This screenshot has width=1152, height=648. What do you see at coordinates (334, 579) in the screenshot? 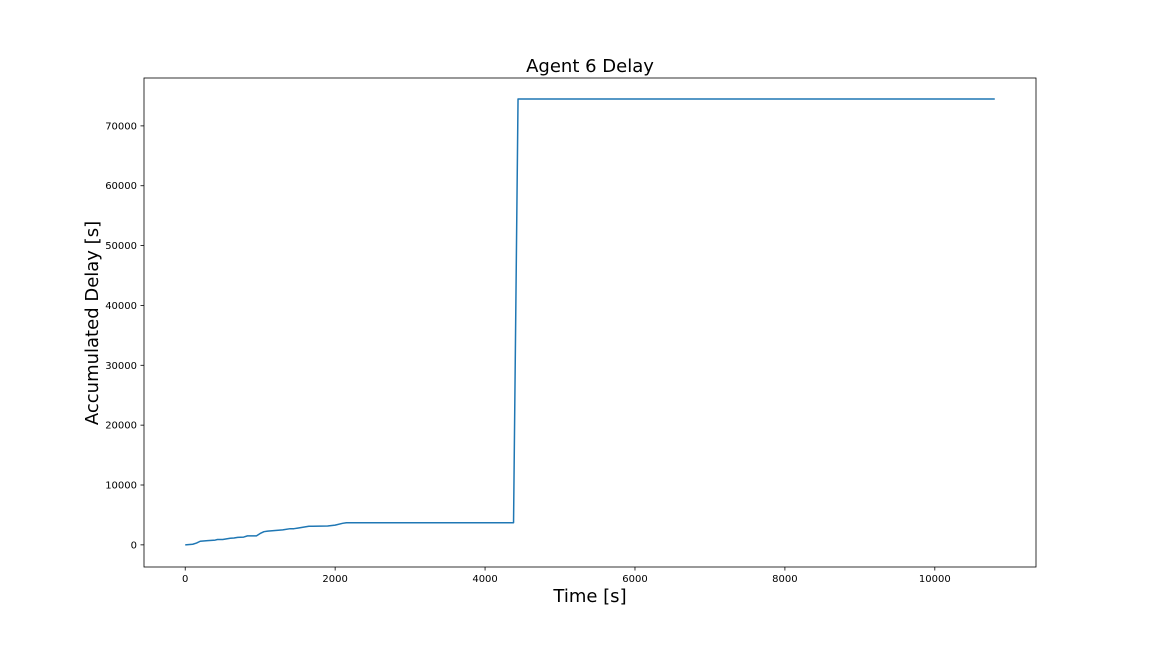
I see `x-tick-label: 2000` at bounding box center [334, 579].